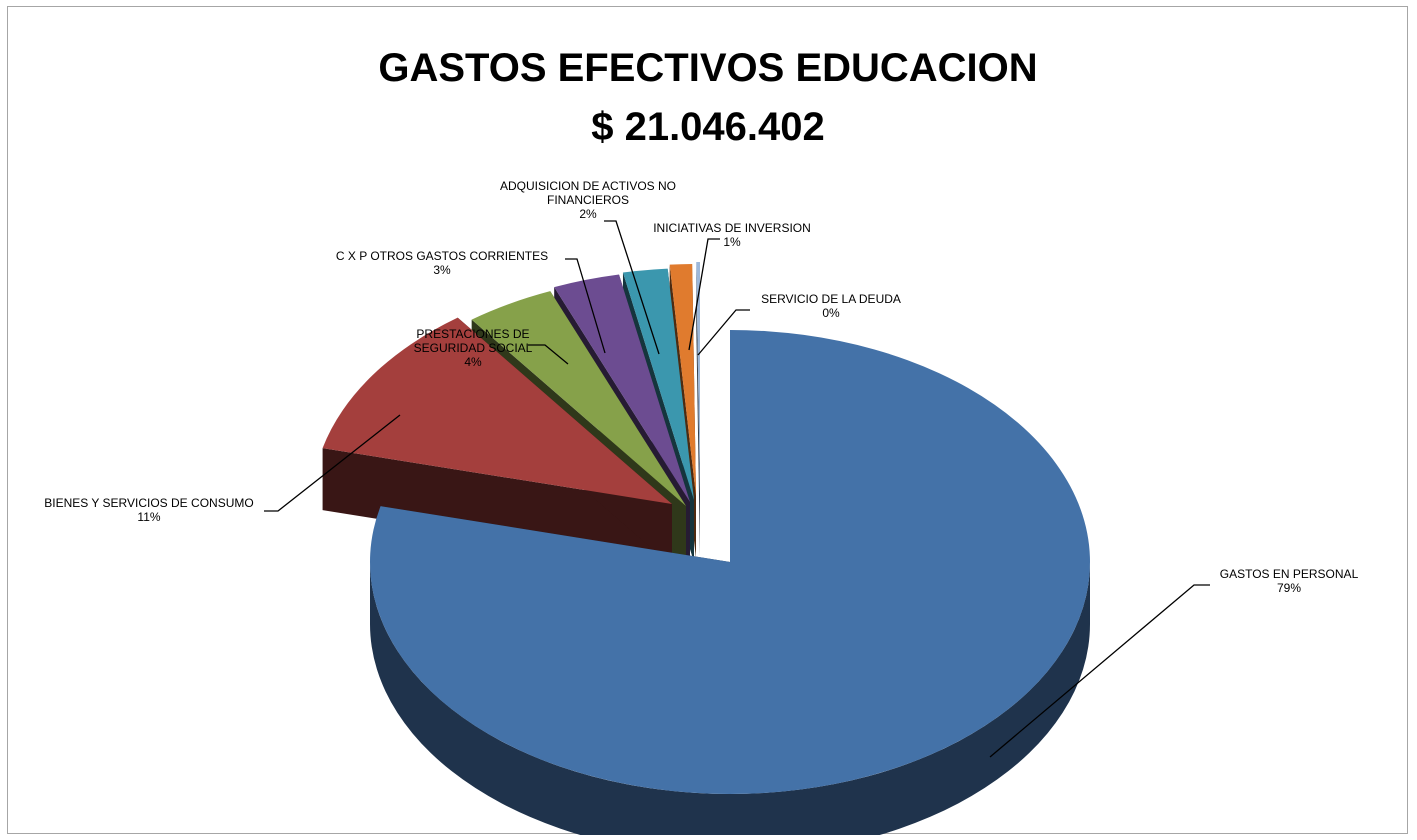 This screenshot has width=1417, height=840. I want to click on chart-subtitle: $ 21.046.402, so click(708, 127).